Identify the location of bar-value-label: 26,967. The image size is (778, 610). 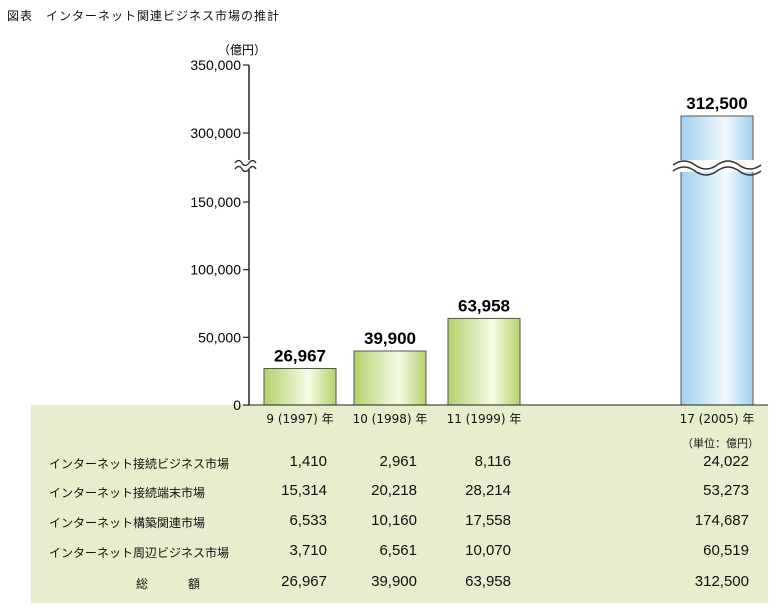
(300, 356).